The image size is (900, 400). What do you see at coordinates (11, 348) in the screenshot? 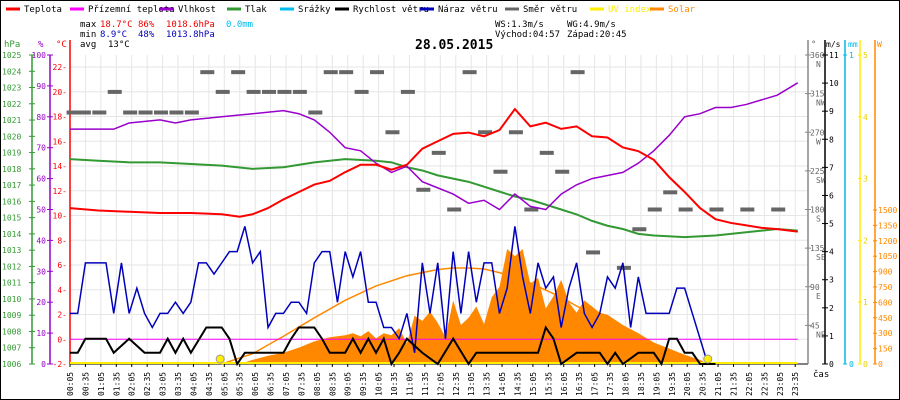
I see `pressure-tick-label: 1007` at bounding box center [11, 348].